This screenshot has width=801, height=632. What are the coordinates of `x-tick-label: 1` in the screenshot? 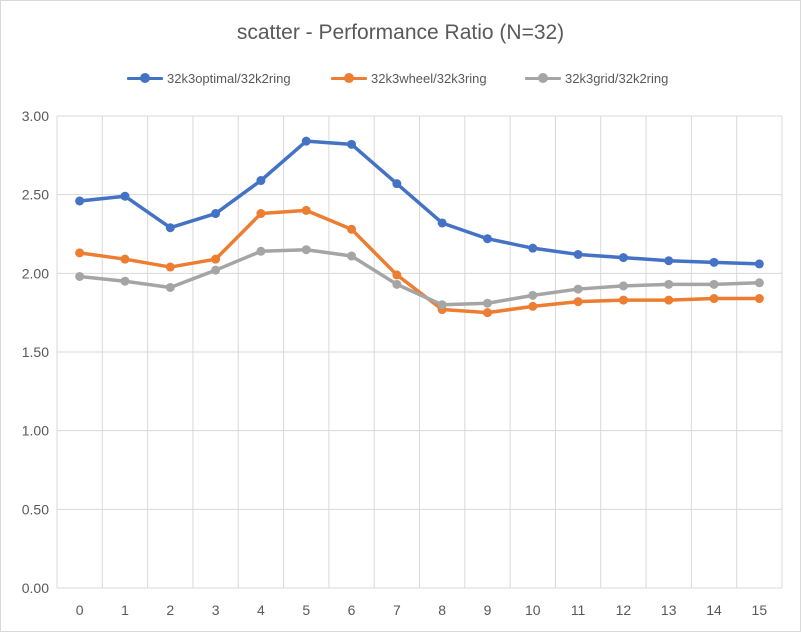 It's located at (125, 610).